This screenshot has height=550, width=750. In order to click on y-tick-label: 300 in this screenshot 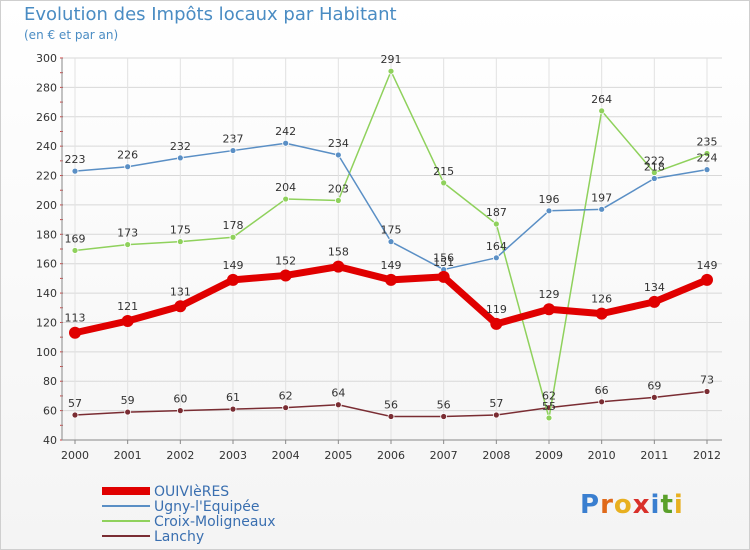, I will do `click(46, 58)`.